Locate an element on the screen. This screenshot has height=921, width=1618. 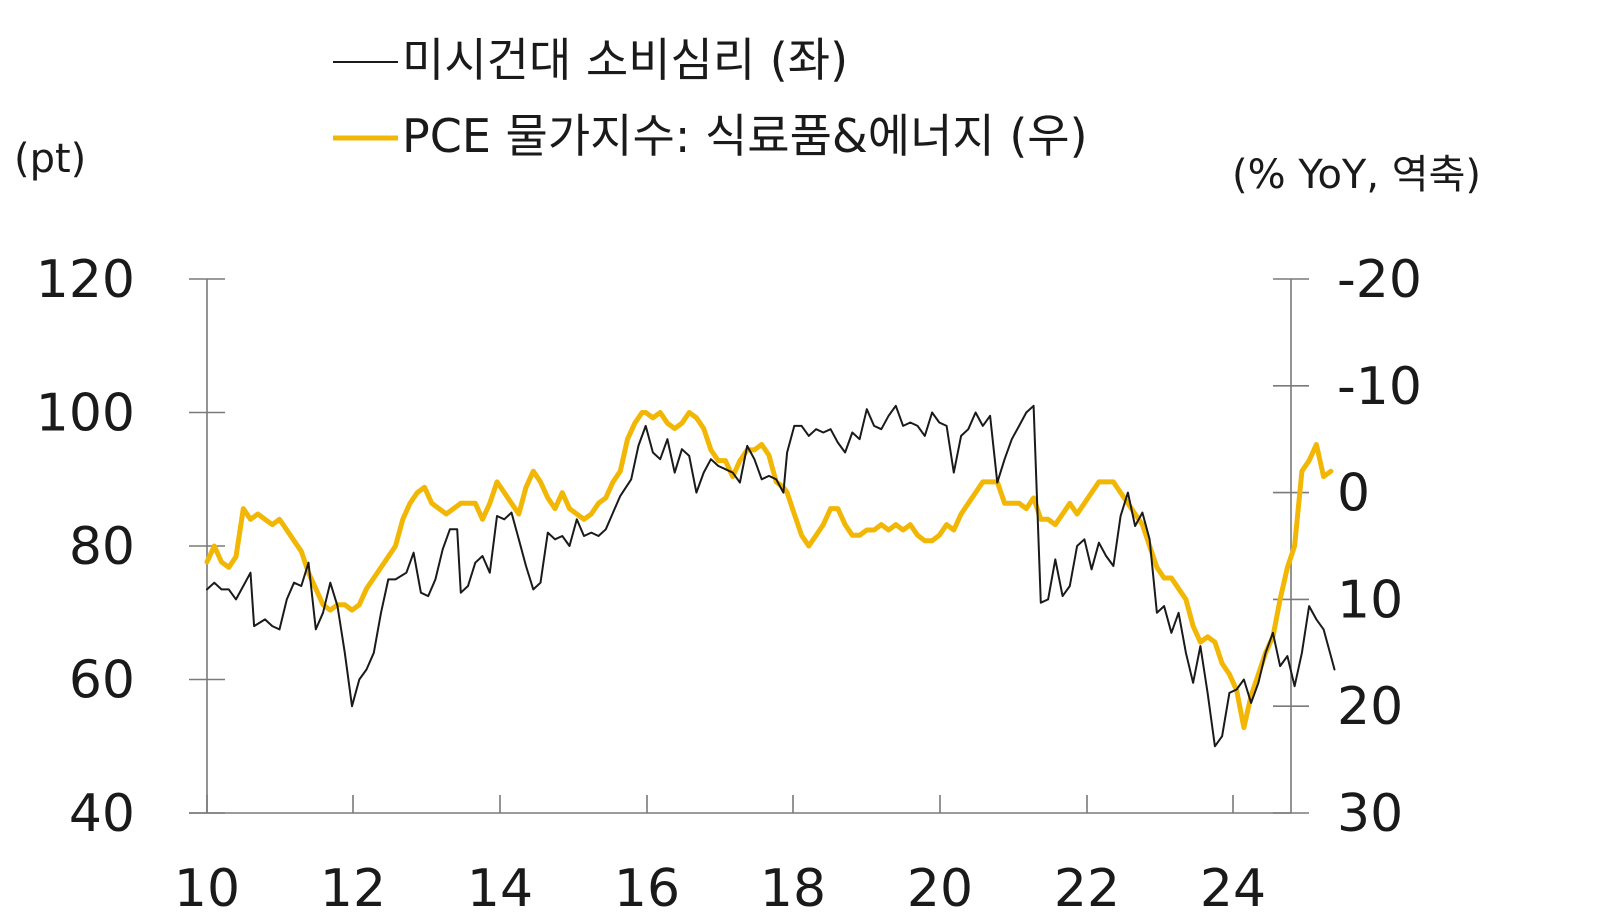
right-tick-label: -20 is located at coordinates (1379, 280).